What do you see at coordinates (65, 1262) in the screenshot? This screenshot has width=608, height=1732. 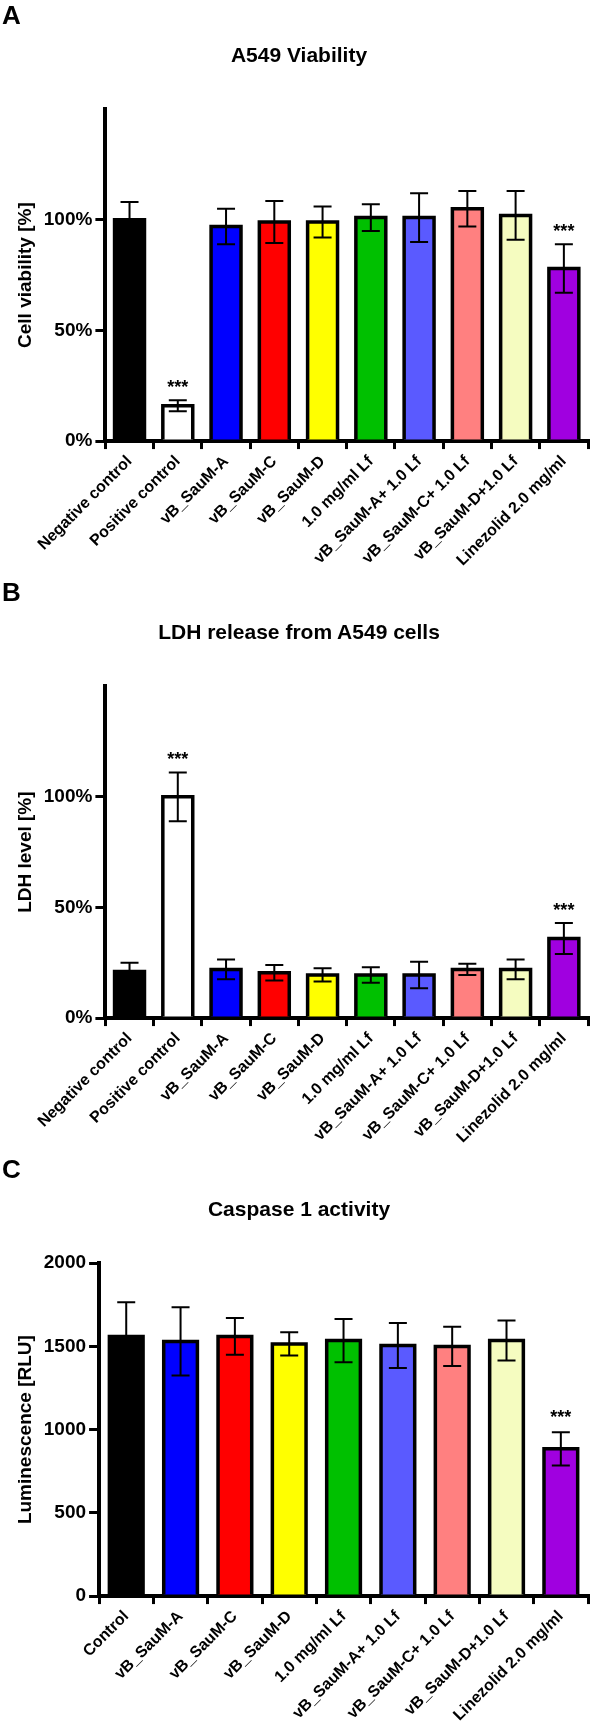 I see `y-tick-label: 2000` at bounding box center [65, 1262].